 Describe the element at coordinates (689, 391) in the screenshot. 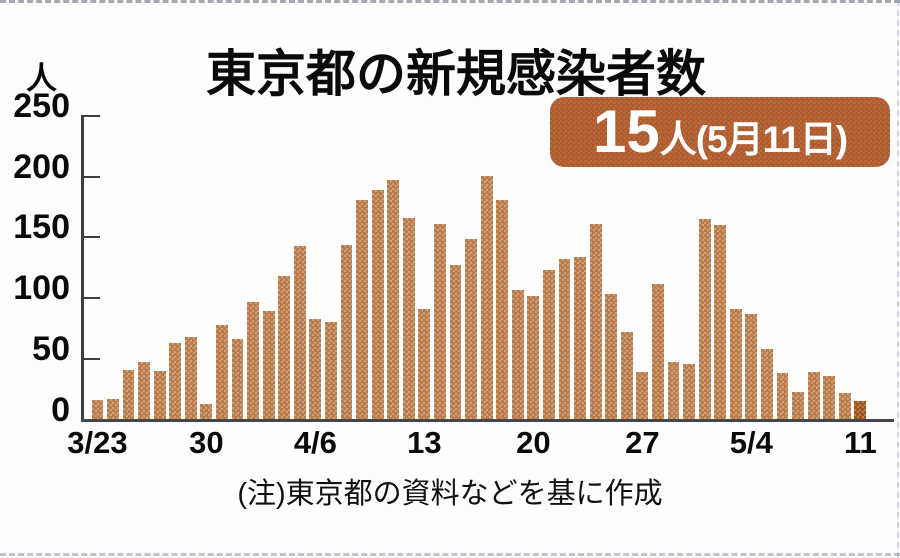

I see `bar-4/30` at that location.